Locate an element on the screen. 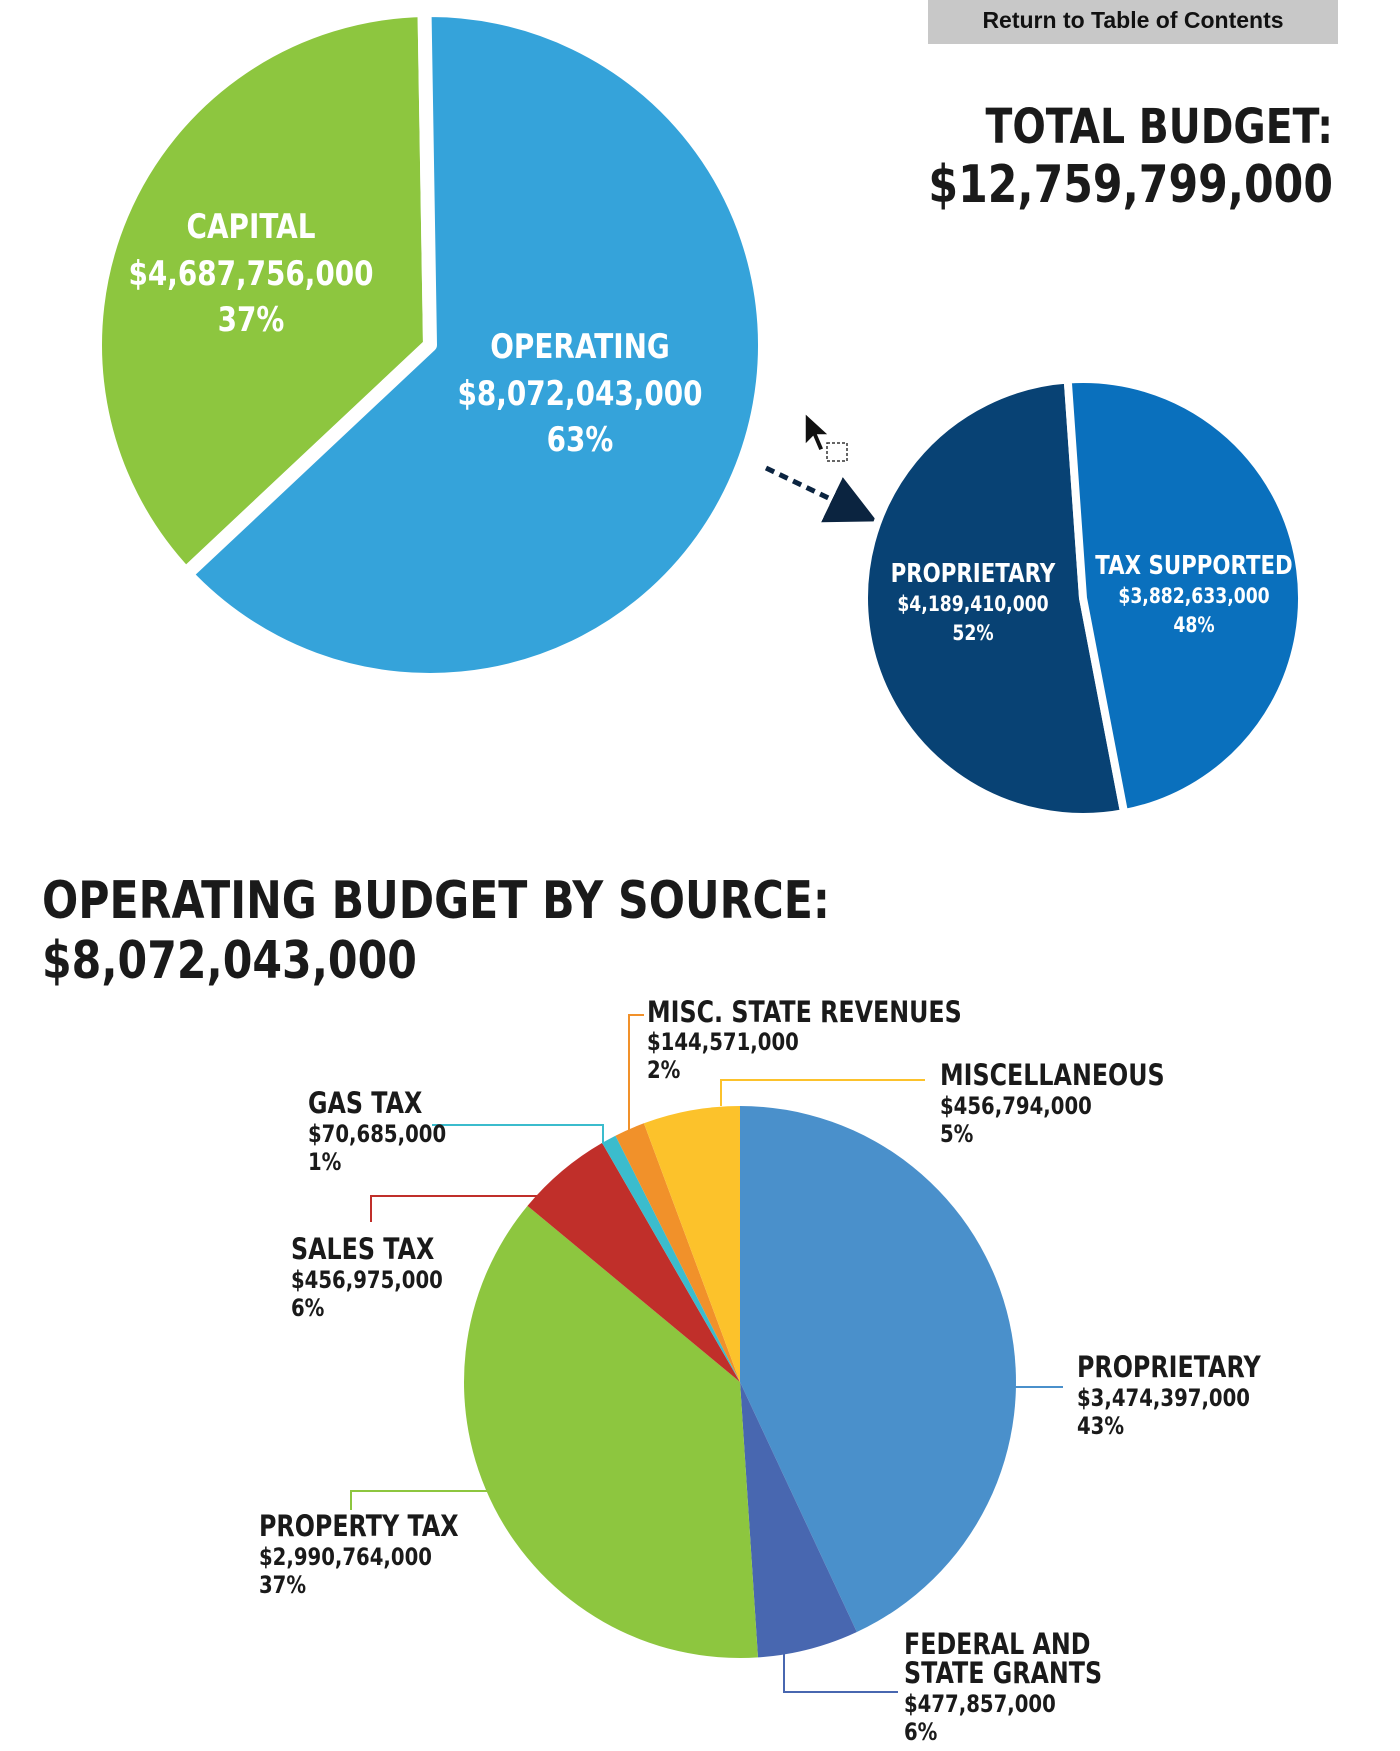 This screenshot has width=1400, height=1751. tax-supported-percent: 48% is located at coordinates (1193, 624).